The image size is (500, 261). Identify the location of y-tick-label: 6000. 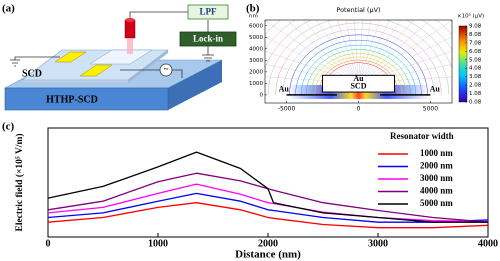
(256, 26).